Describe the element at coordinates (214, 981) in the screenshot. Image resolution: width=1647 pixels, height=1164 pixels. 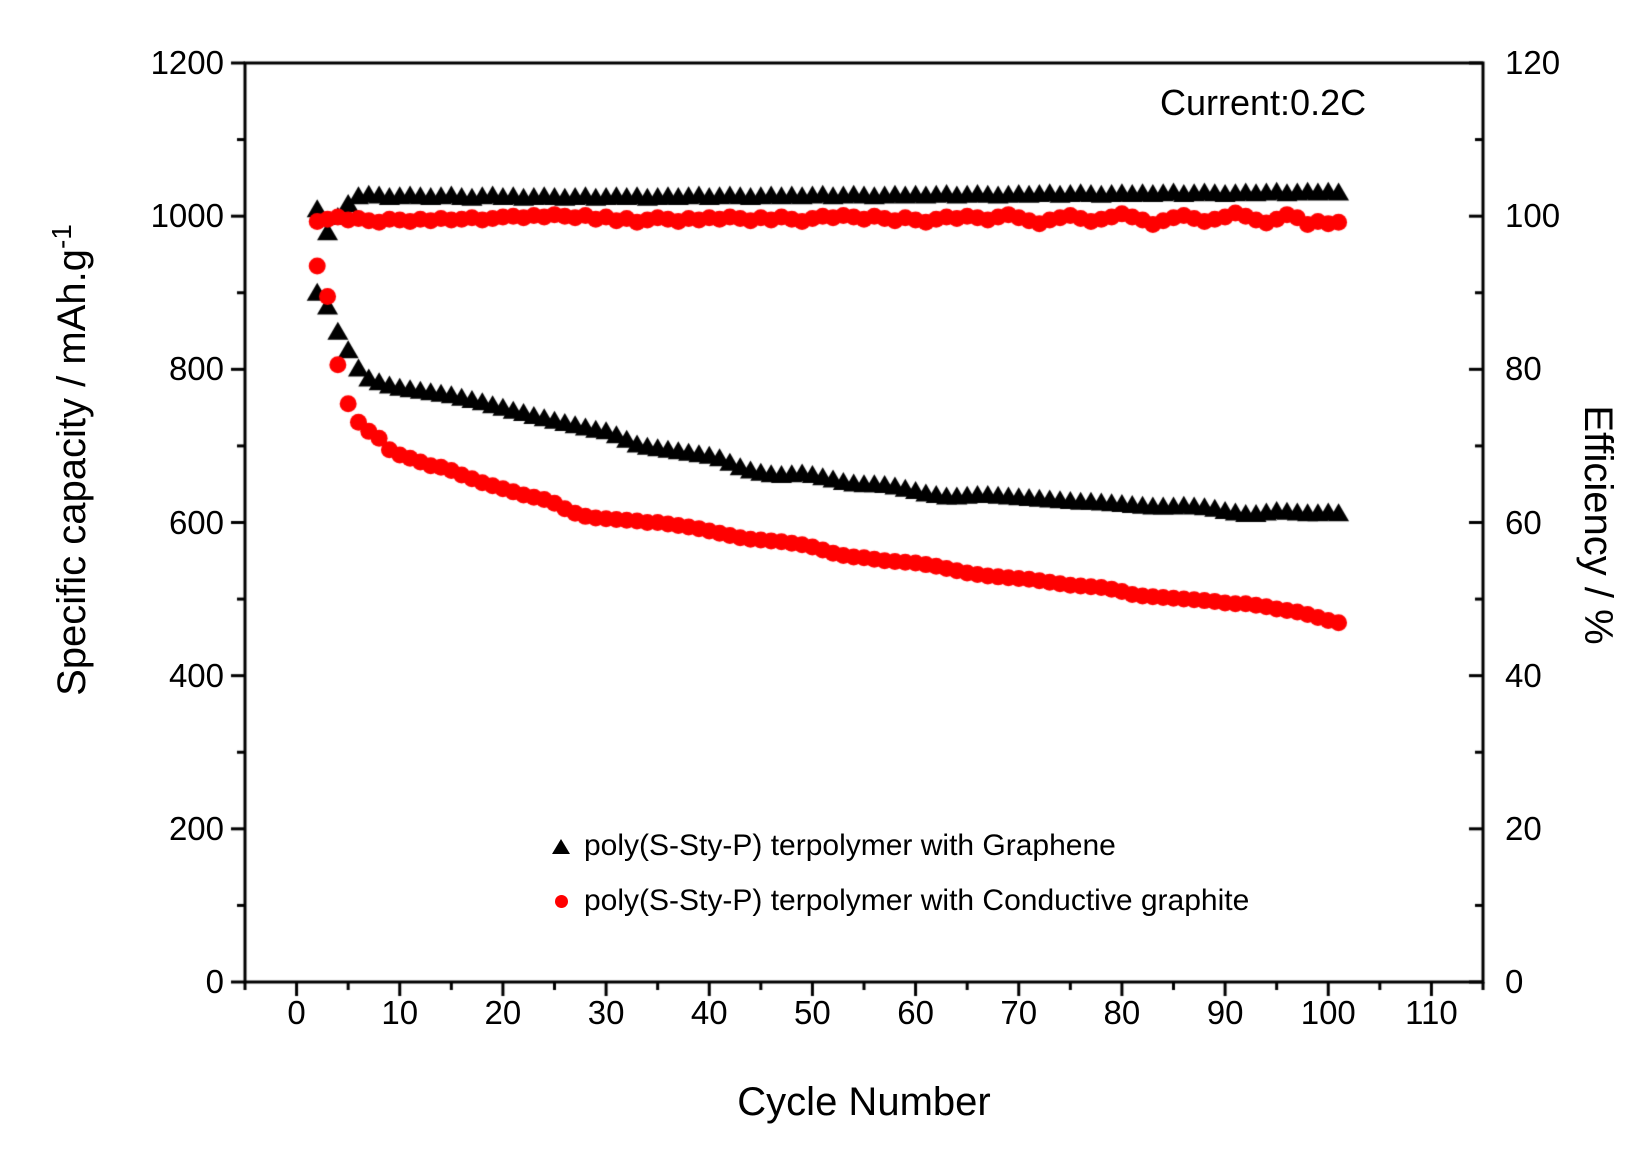
I see `y-left-tick-label: 0` at that location.